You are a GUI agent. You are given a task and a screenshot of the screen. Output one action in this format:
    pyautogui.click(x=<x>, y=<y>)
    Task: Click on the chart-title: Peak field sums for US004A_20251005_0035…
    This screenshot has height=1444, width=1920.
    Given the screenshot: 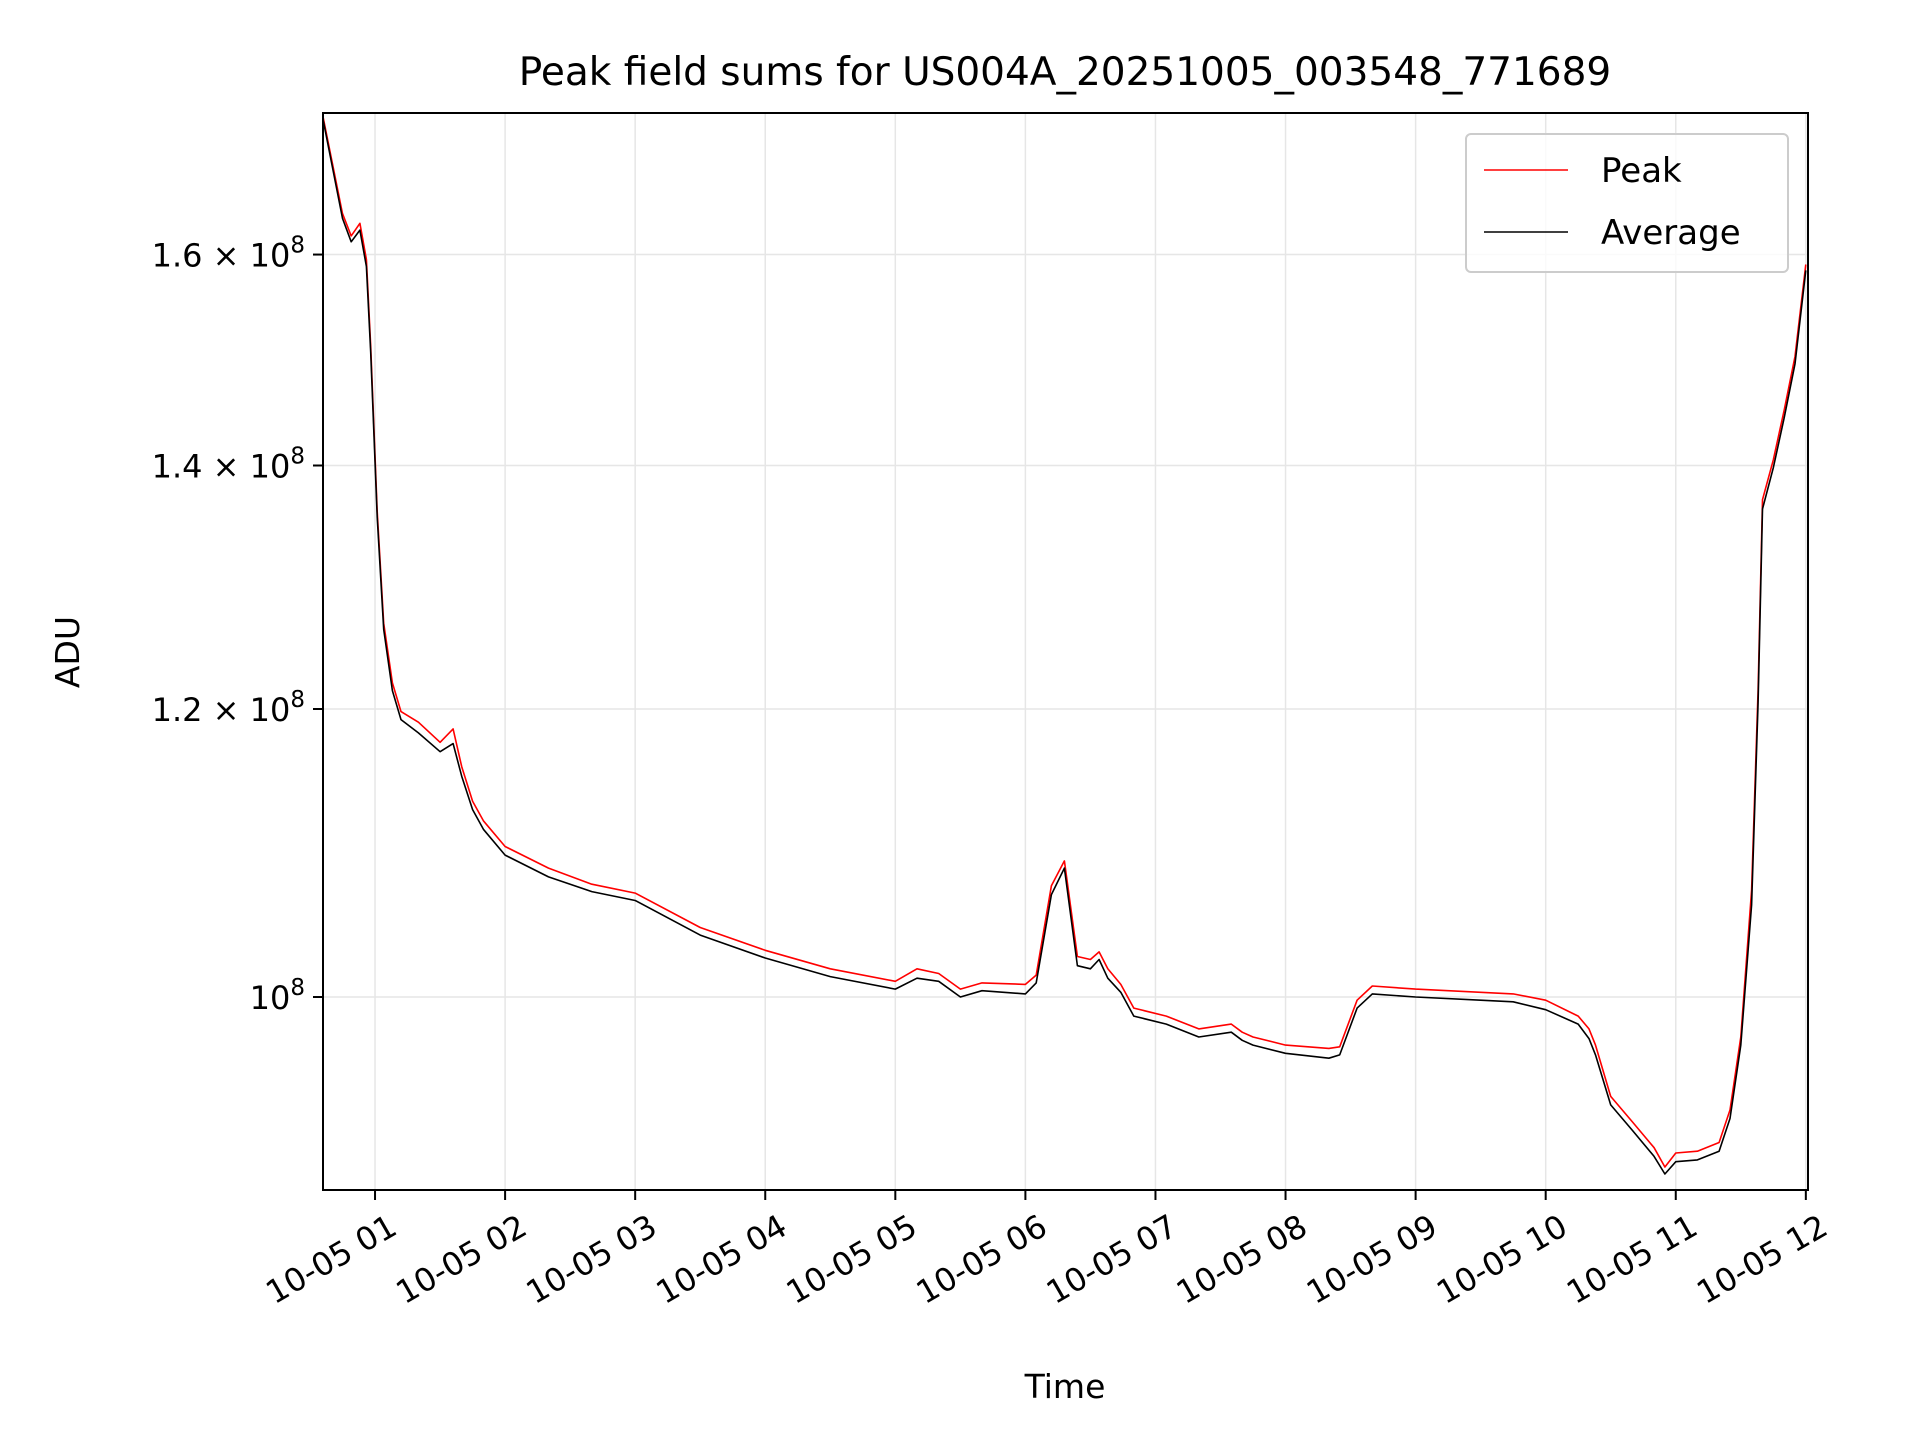 What is the action you would take?
    pyautogui.click(x=1065, y=72)
    